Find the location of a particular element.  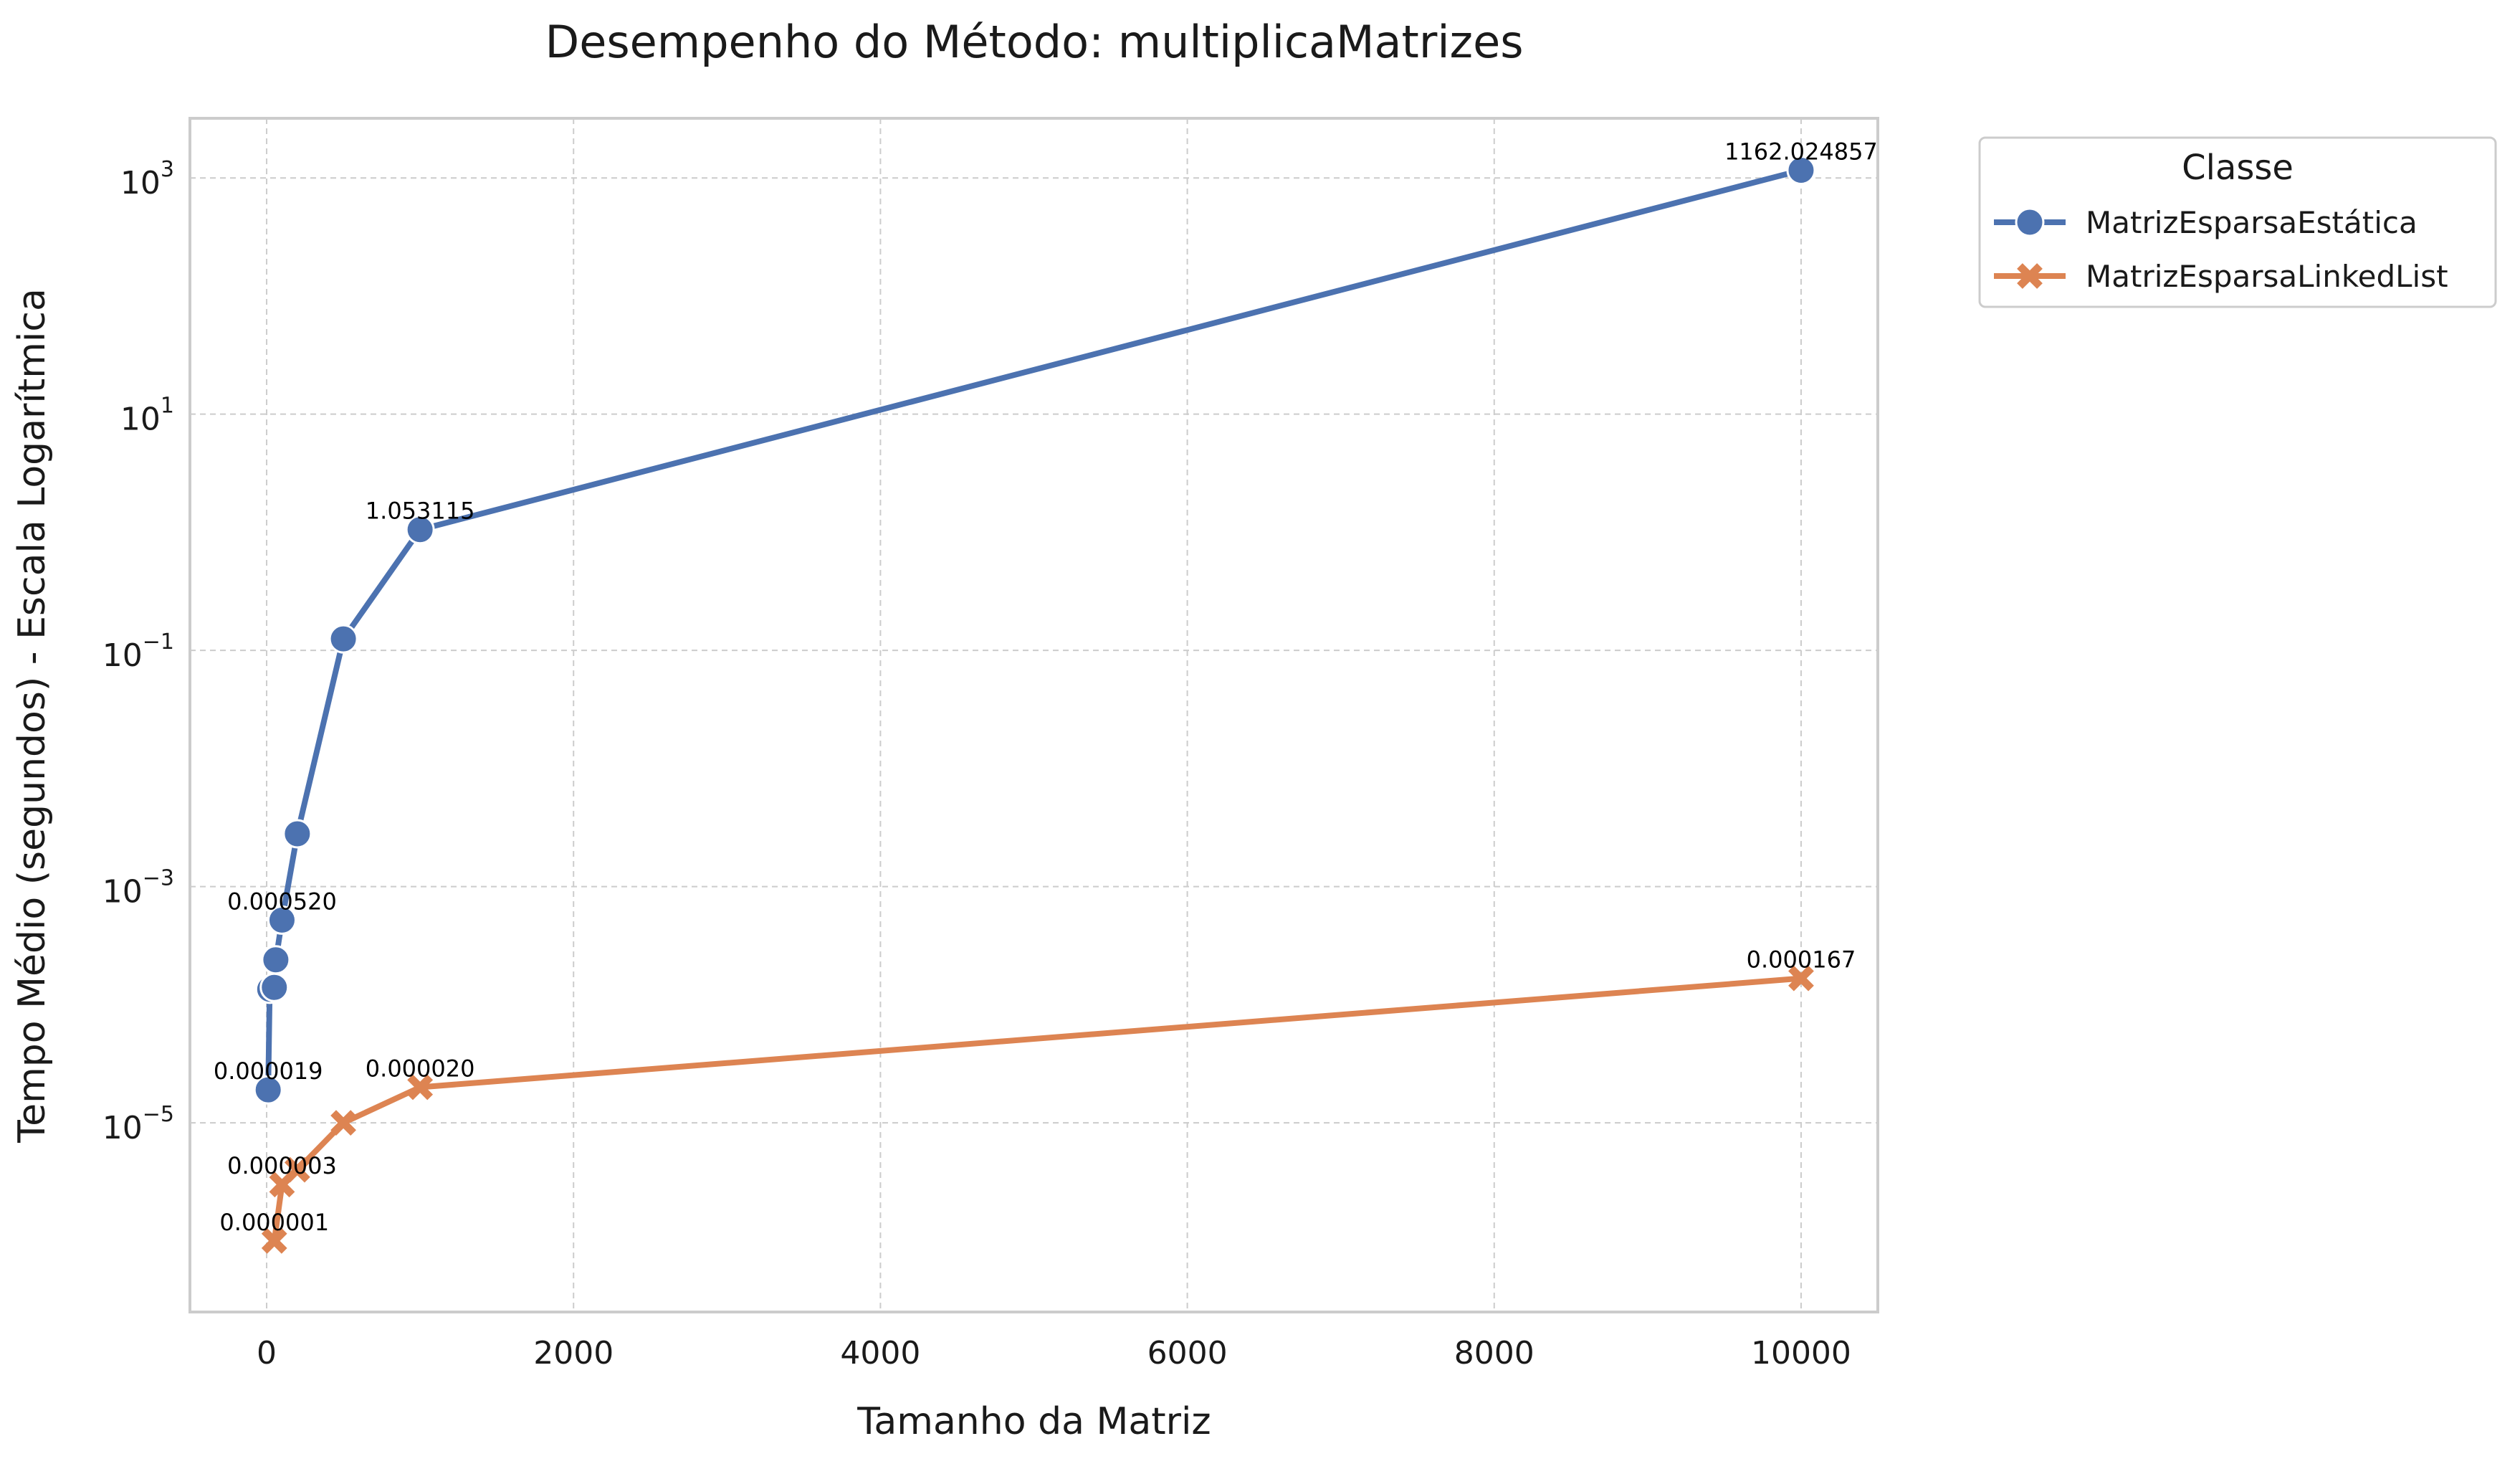

x-tick-label: 4000 is located at coordinates (880, 1353).